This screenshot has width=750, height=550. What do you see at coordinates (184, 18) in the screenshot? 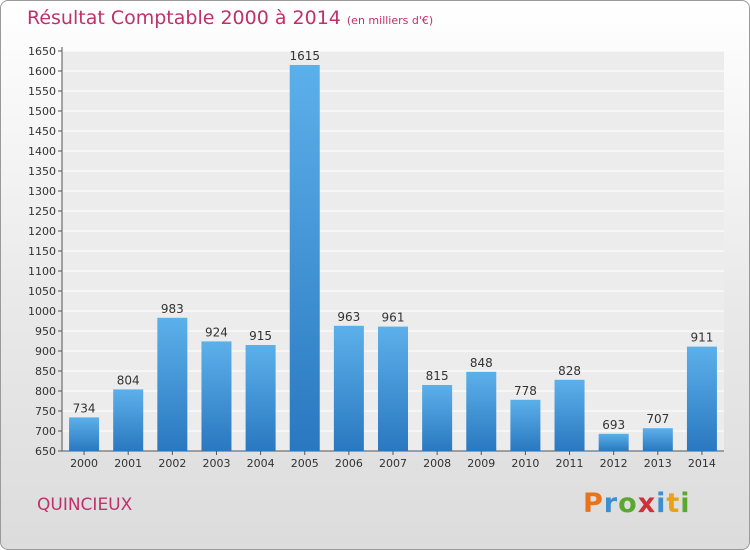
I see `title-text: Résultat Comptable 2000 à 2014` at bounding box center [184, 18].